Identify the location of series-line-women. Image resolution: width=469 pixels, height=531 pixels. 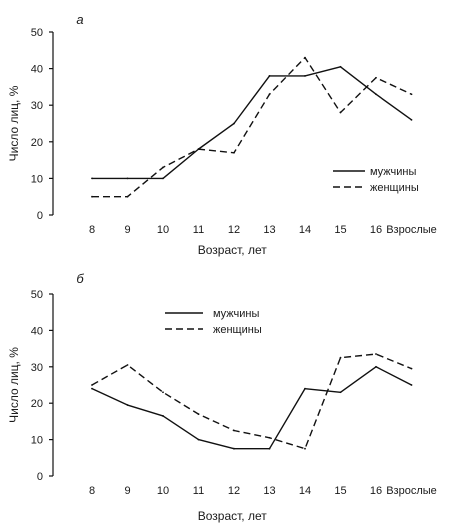
(251, 401).